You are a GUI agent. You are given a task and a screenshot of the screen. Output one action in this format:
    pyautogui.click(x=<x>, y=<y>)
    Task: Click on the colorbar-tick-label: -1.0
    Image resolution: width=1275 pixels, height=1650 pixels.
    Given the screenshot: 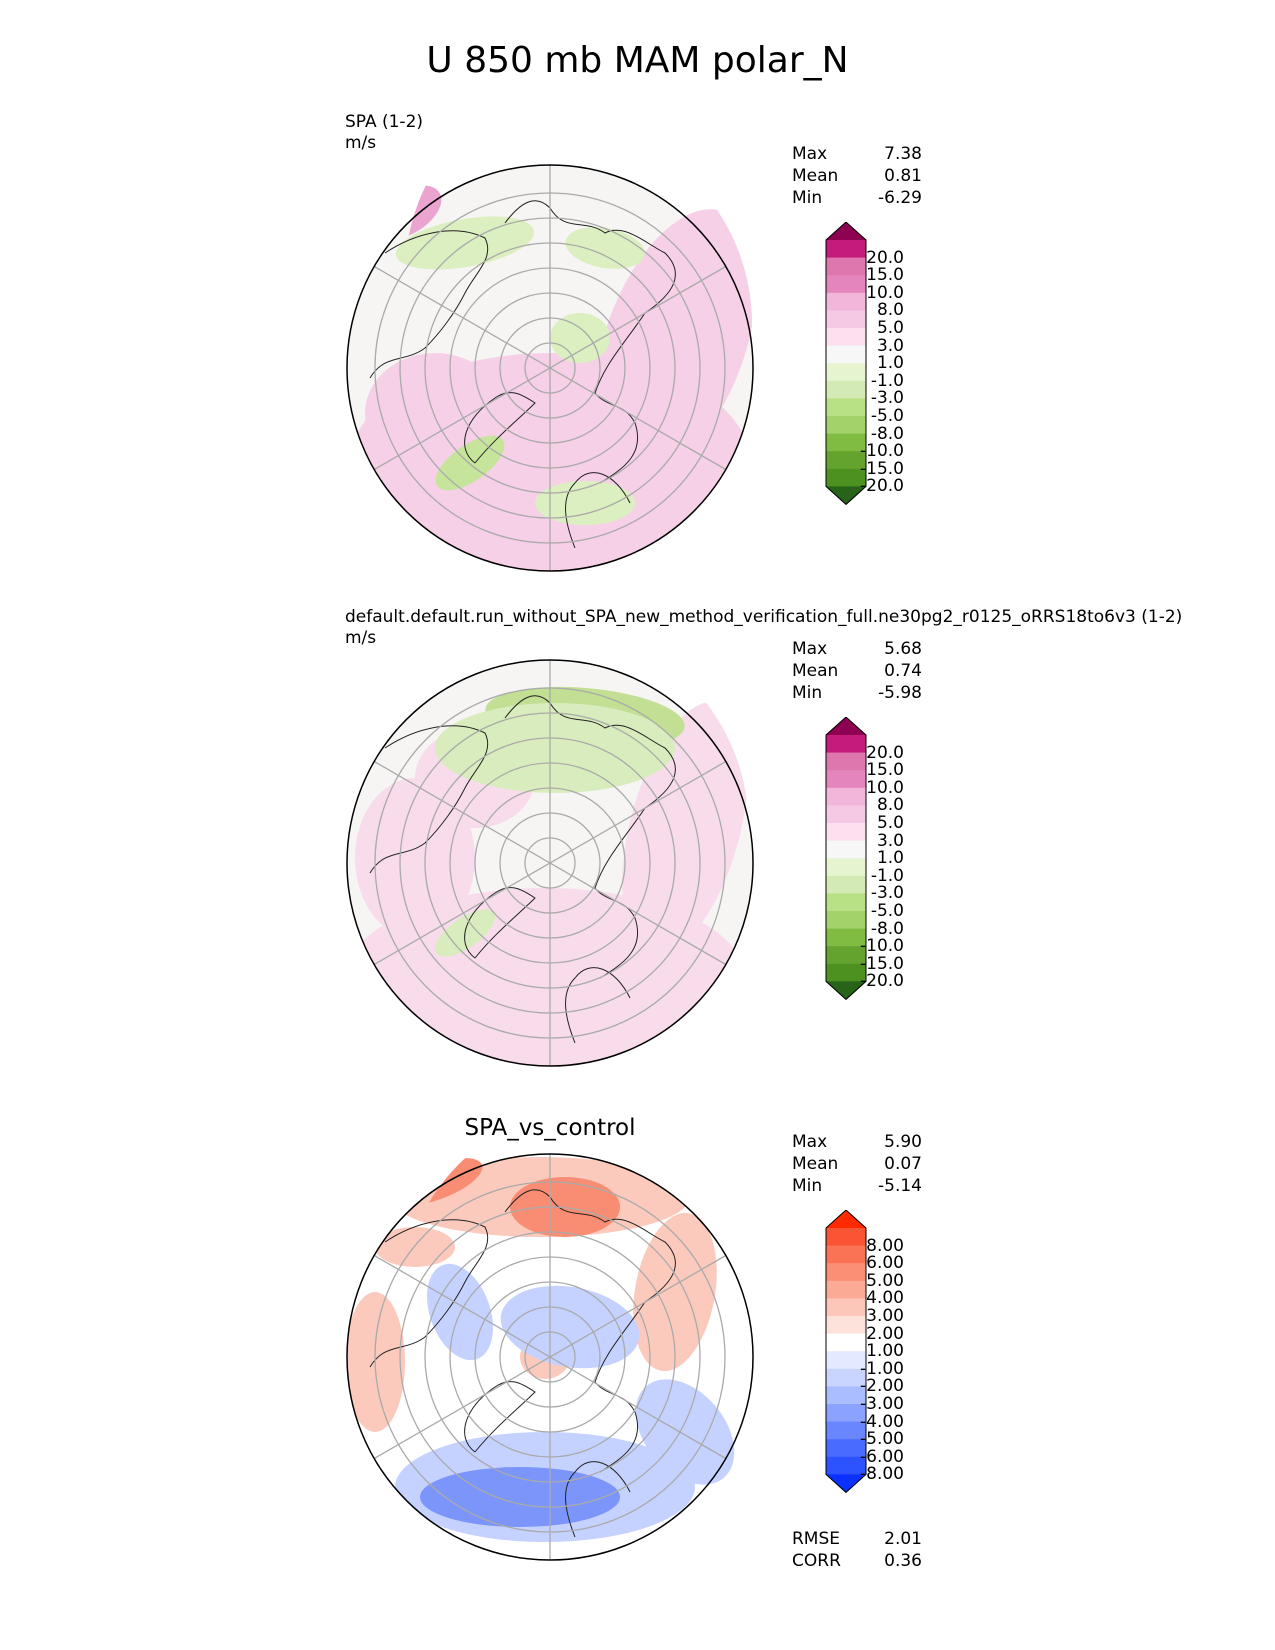 What is the action you would take?
    pyautogui.click(x=887, y=875)
    